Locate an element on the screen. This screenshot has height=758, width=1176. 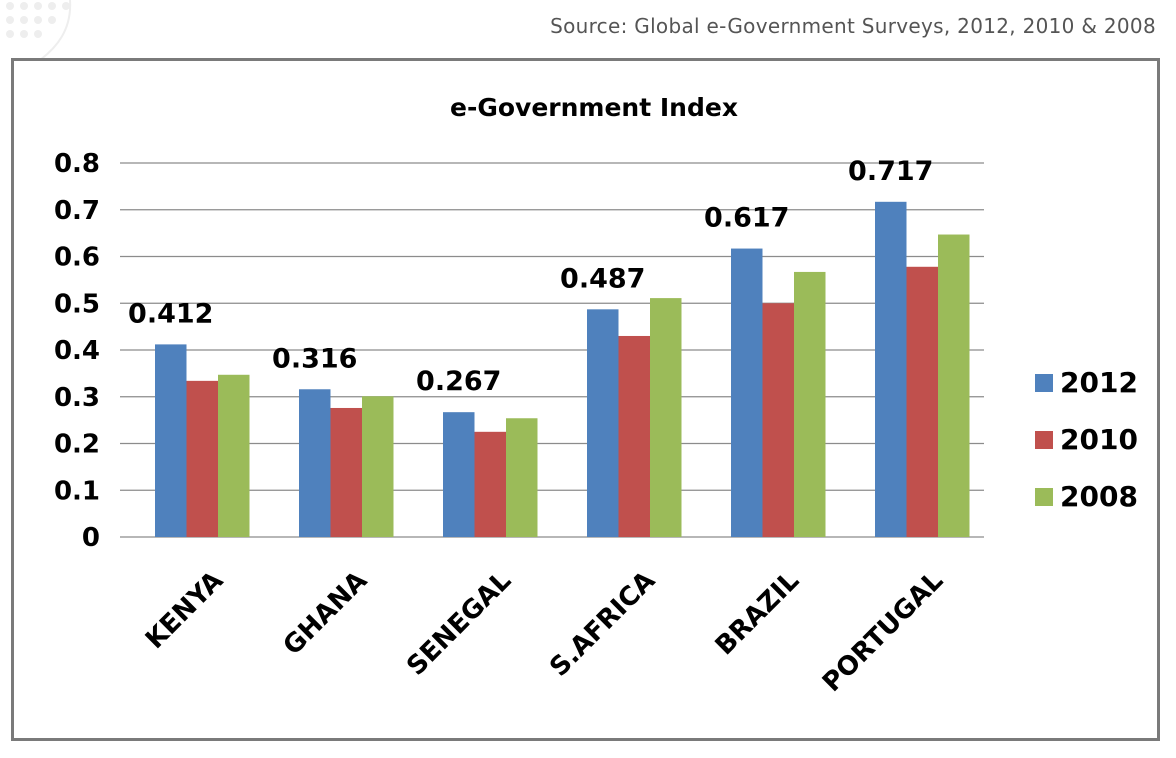
bar-2012-brazil is located at coordinates (747, 393).